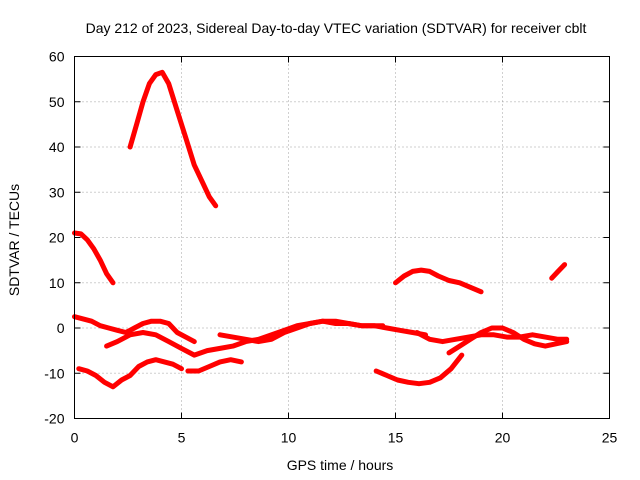  I want to click on y-tick-label: -10, so click(54, 373).